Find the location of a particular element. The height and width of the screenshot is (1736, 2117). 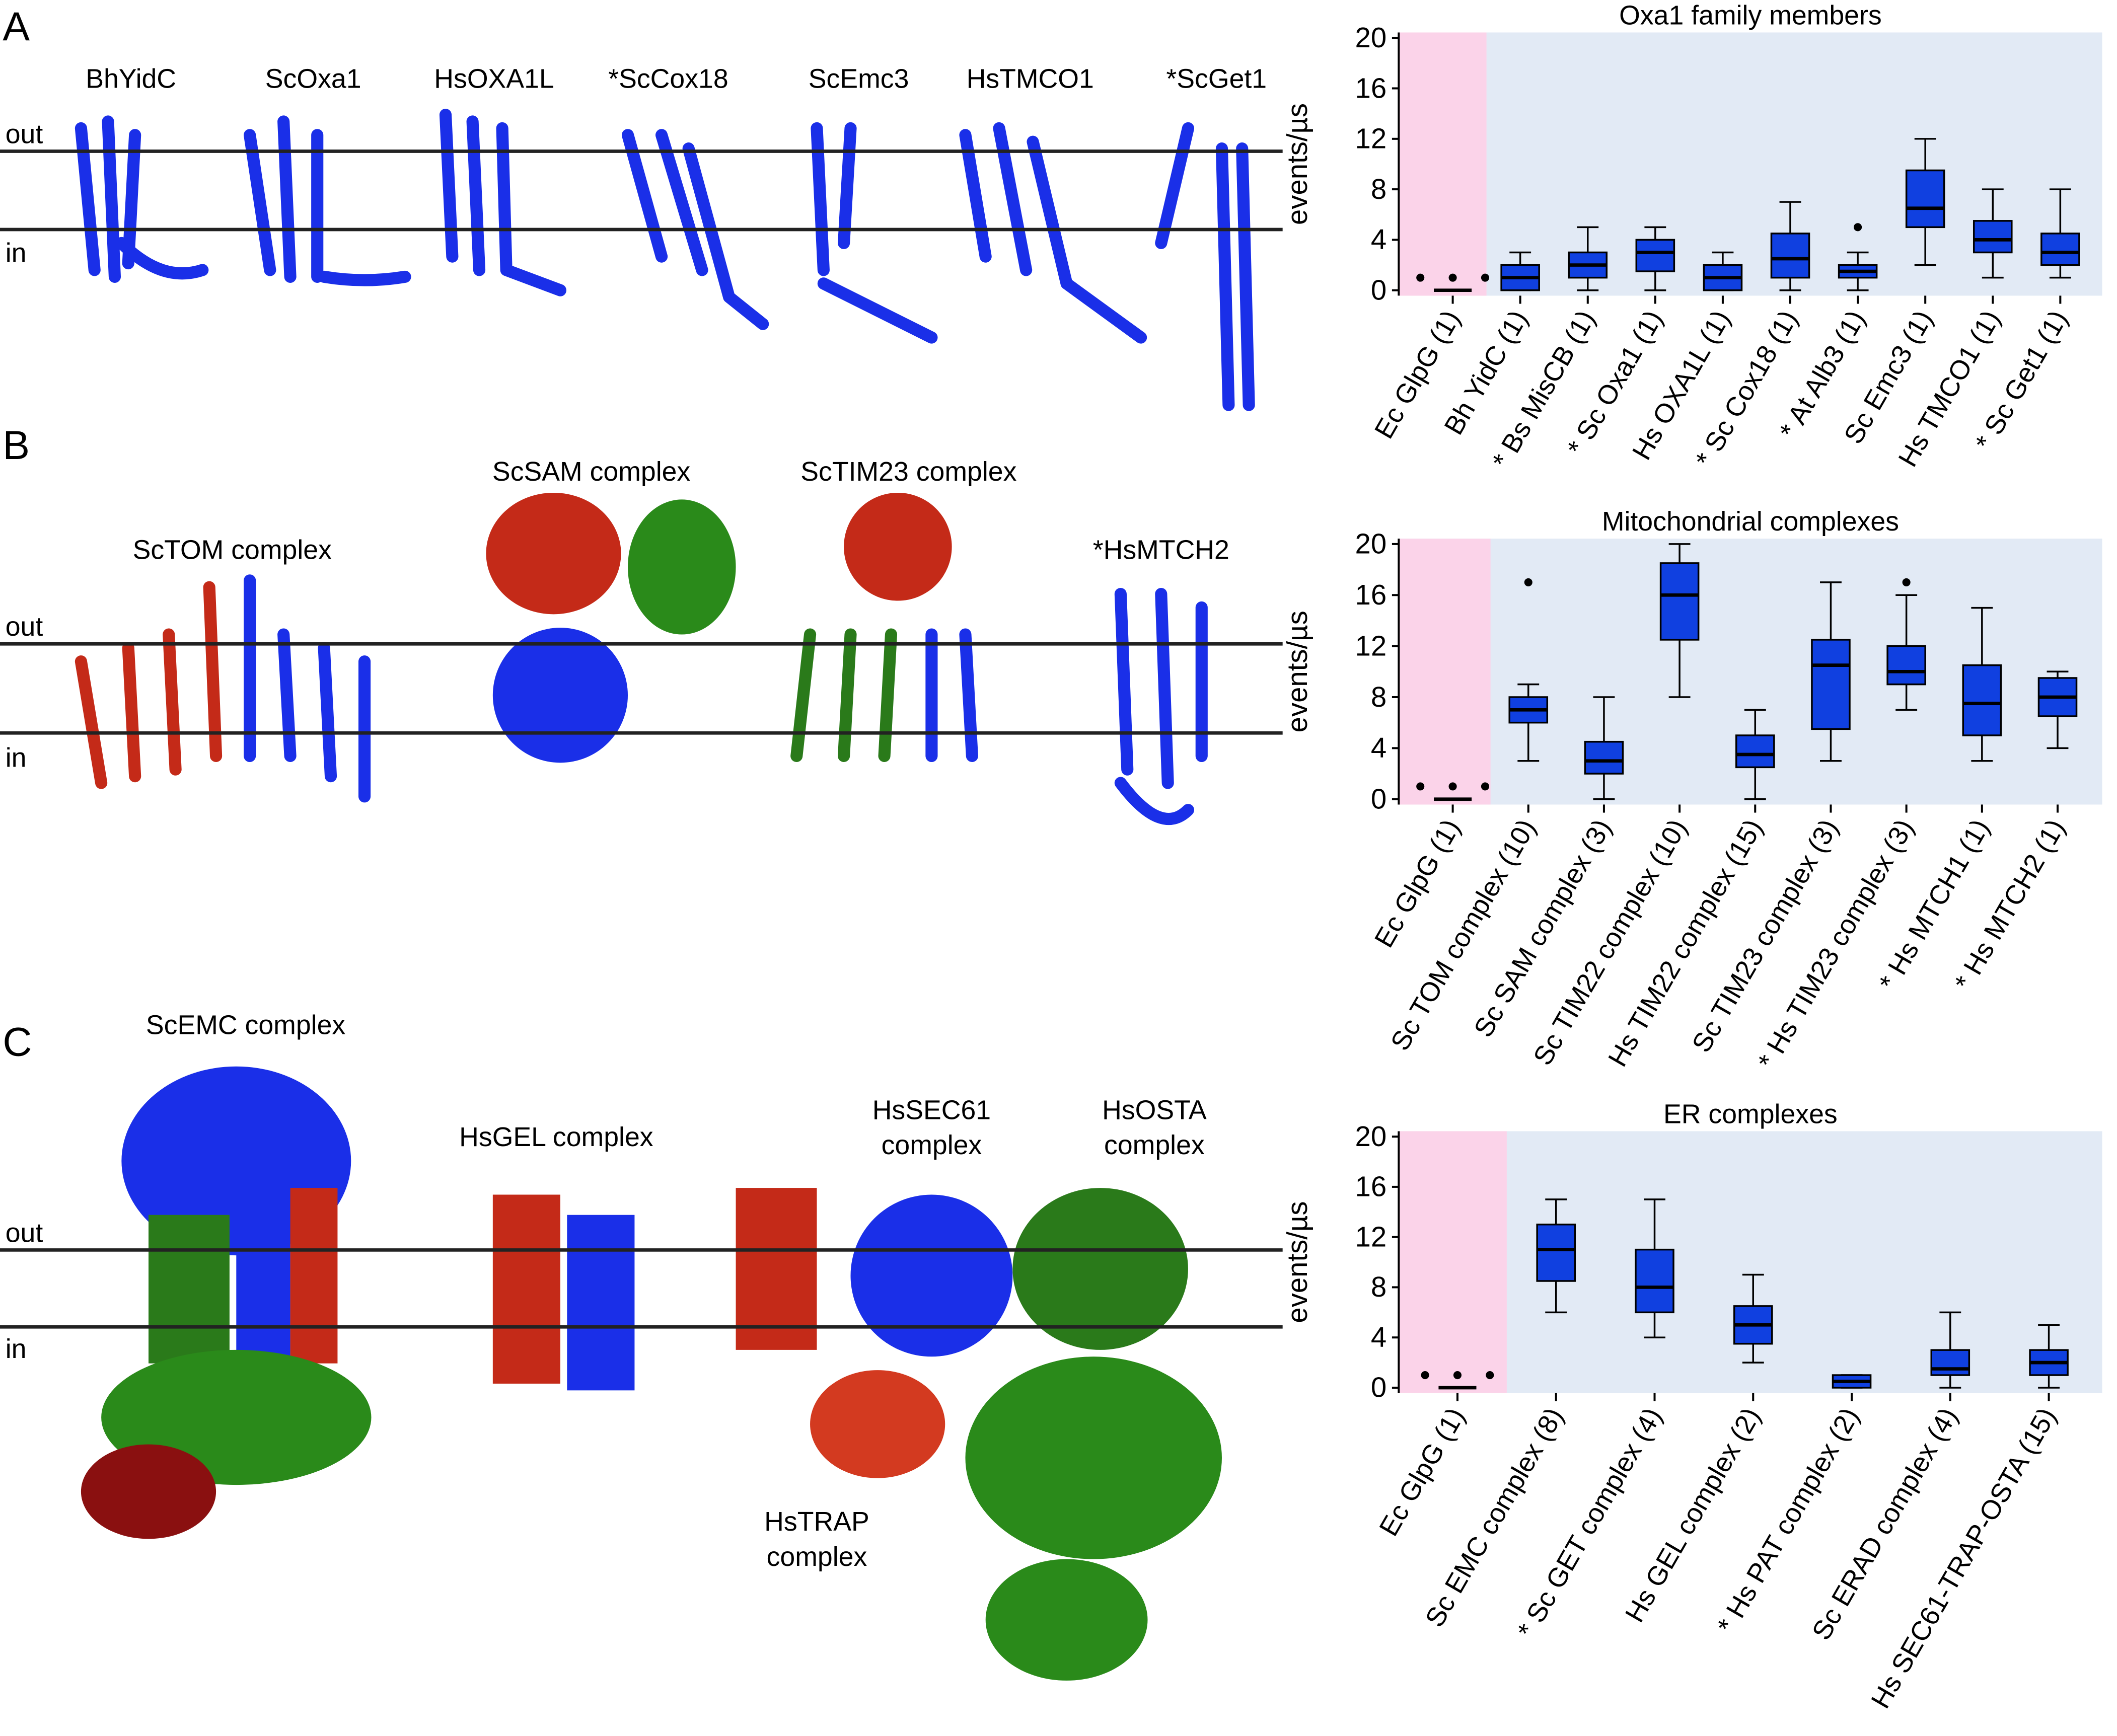

chart-title: Oxa1 family members is located at coordinates (1750, 15).